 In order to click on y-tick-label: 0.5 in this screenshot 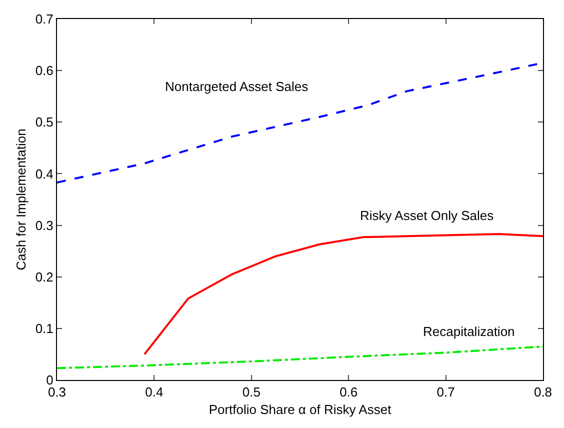, I will do `click(44, 122)`.